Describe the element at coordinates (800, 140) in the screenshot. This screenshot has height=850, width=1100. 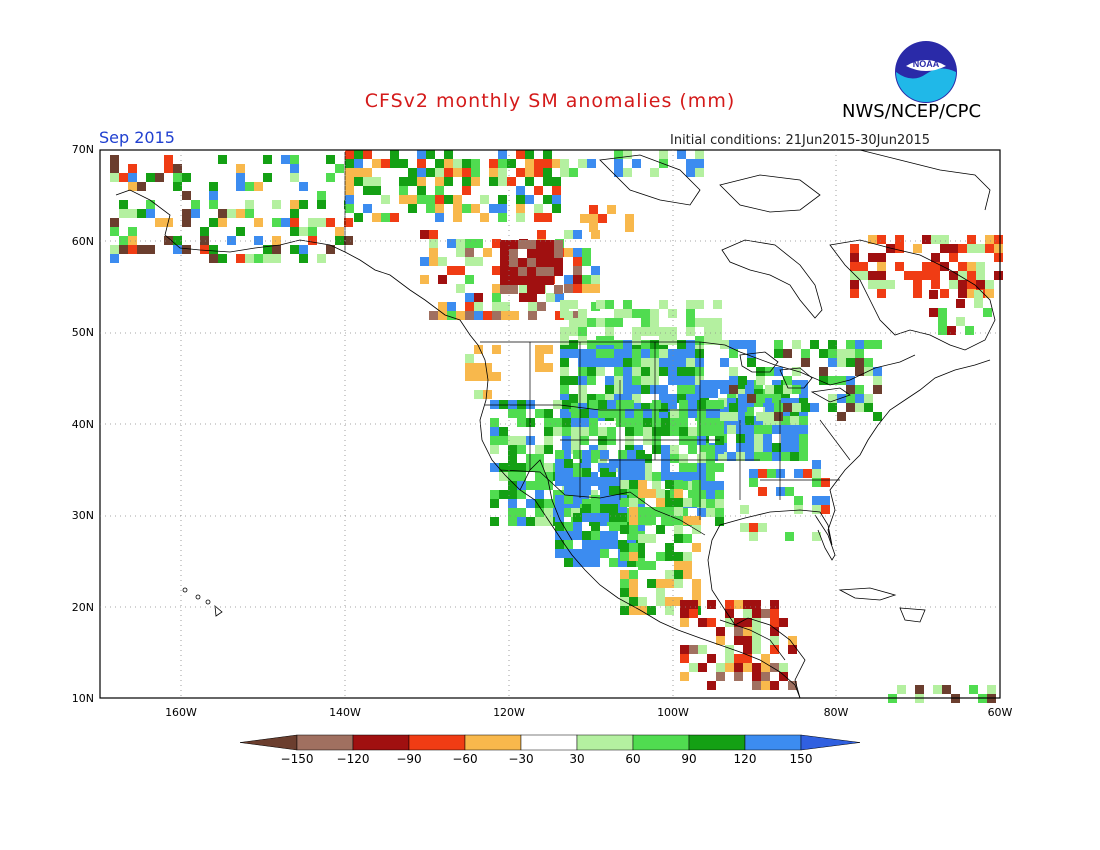
I see `initial-conditions: Initial conditions: 21Jun2015-30Jun2015` at that location.